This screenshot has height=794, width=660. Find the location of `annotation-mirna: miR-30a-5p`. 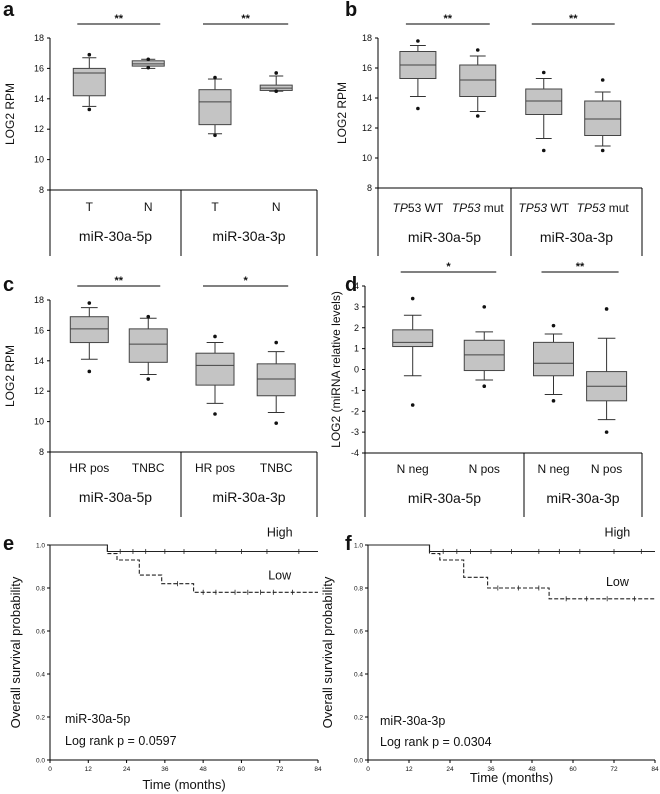

annotation-mirna: miR-30a-5p is located at coordinates (97, 719).